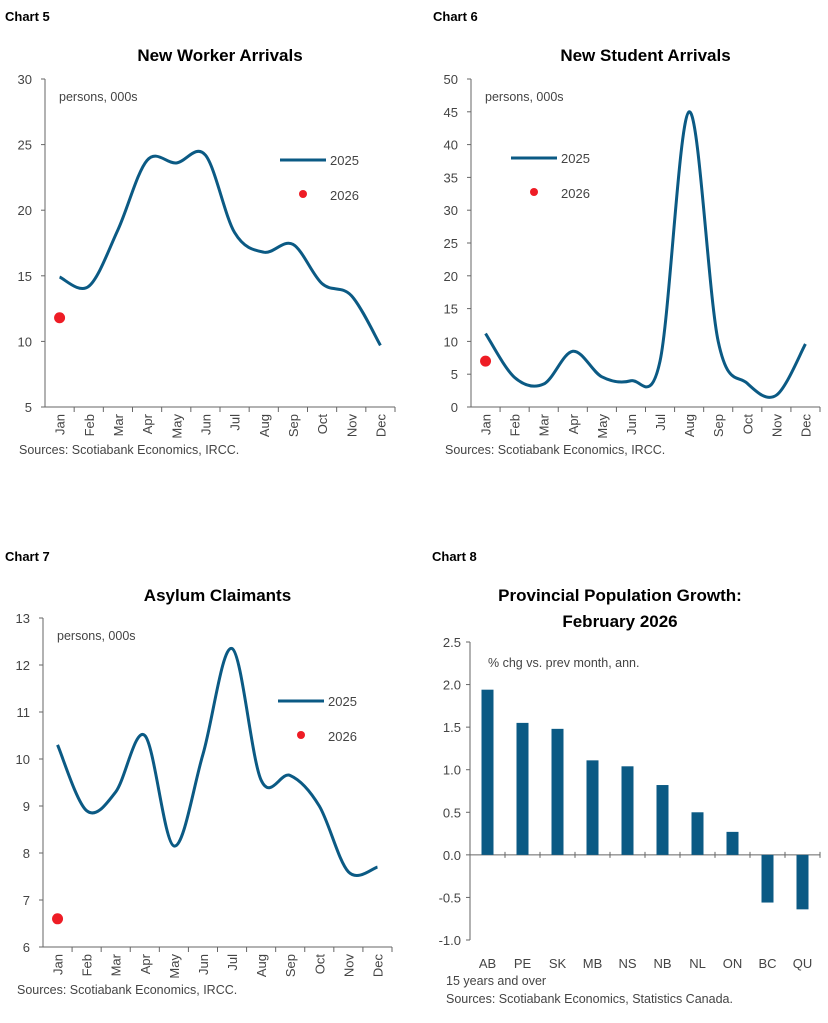 Image resolution: width=828 pixels, height=1023 pixels. What do you see at coordinates (27, 16) in the screenshot?
I see `chart-label: Chart 5` at bounding box center [27, 16].